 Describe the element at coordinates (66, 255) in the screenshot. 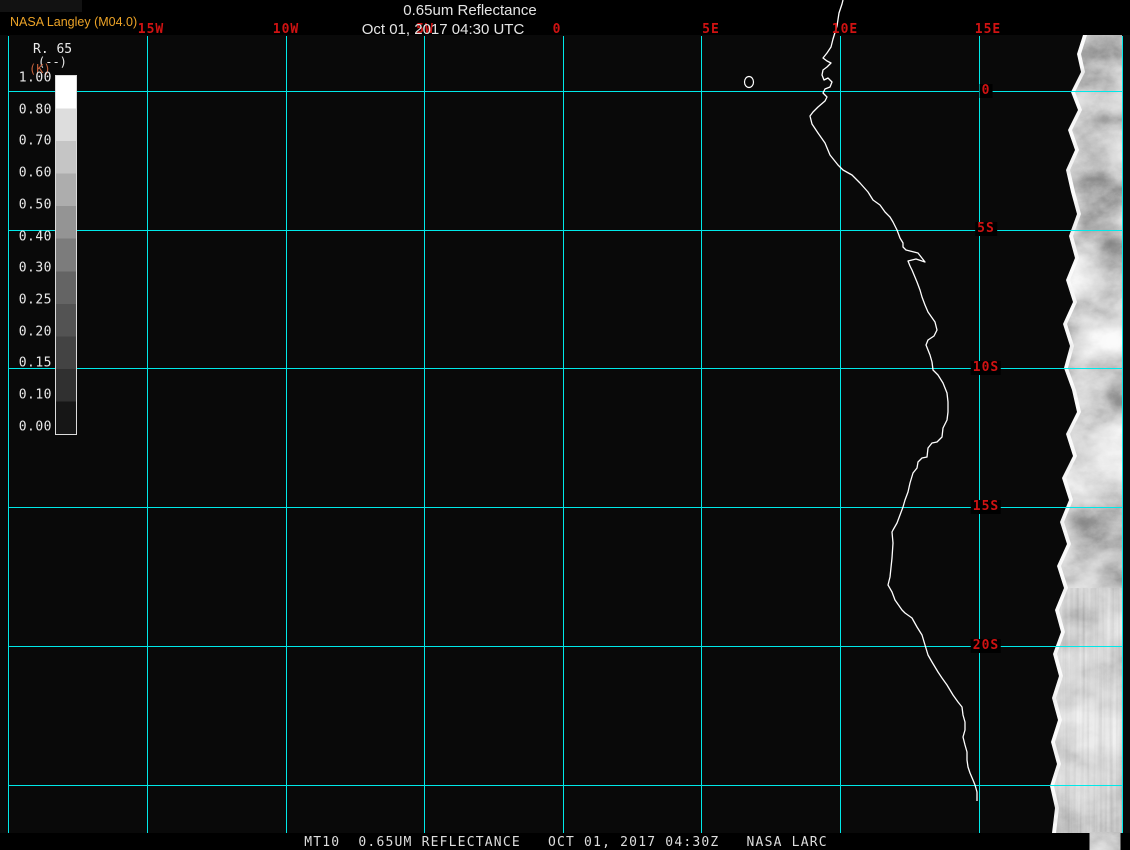

I see `colorbar-gradient` at that location.